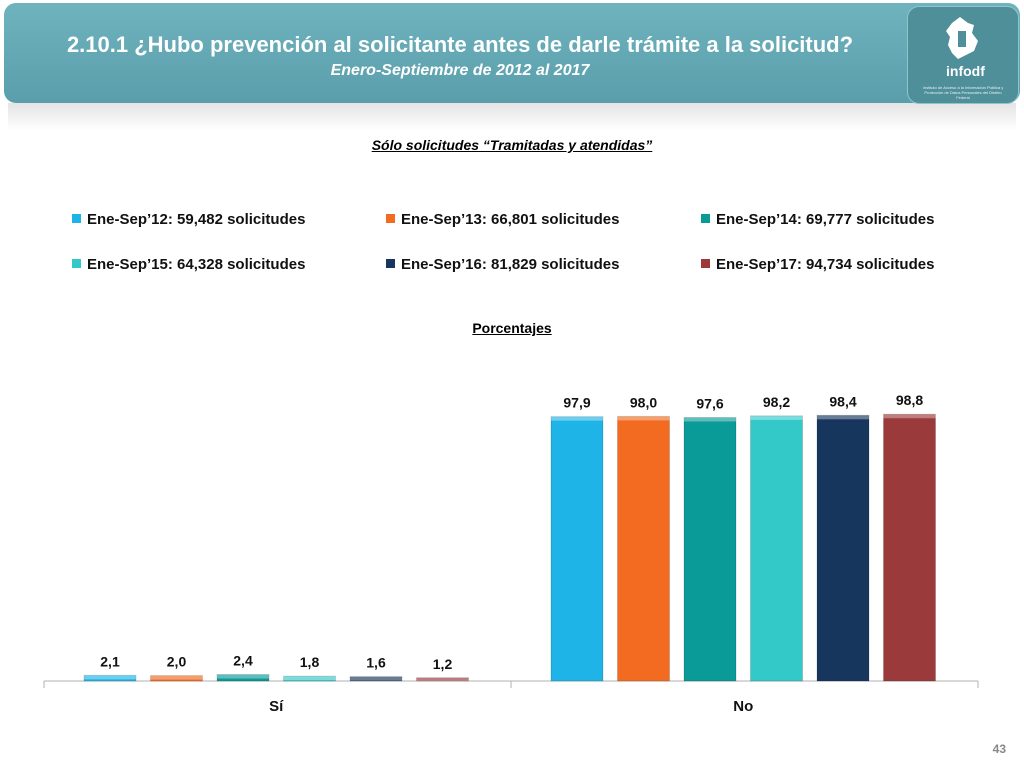  I want to click on category-label: Sí, so click(276, 706).